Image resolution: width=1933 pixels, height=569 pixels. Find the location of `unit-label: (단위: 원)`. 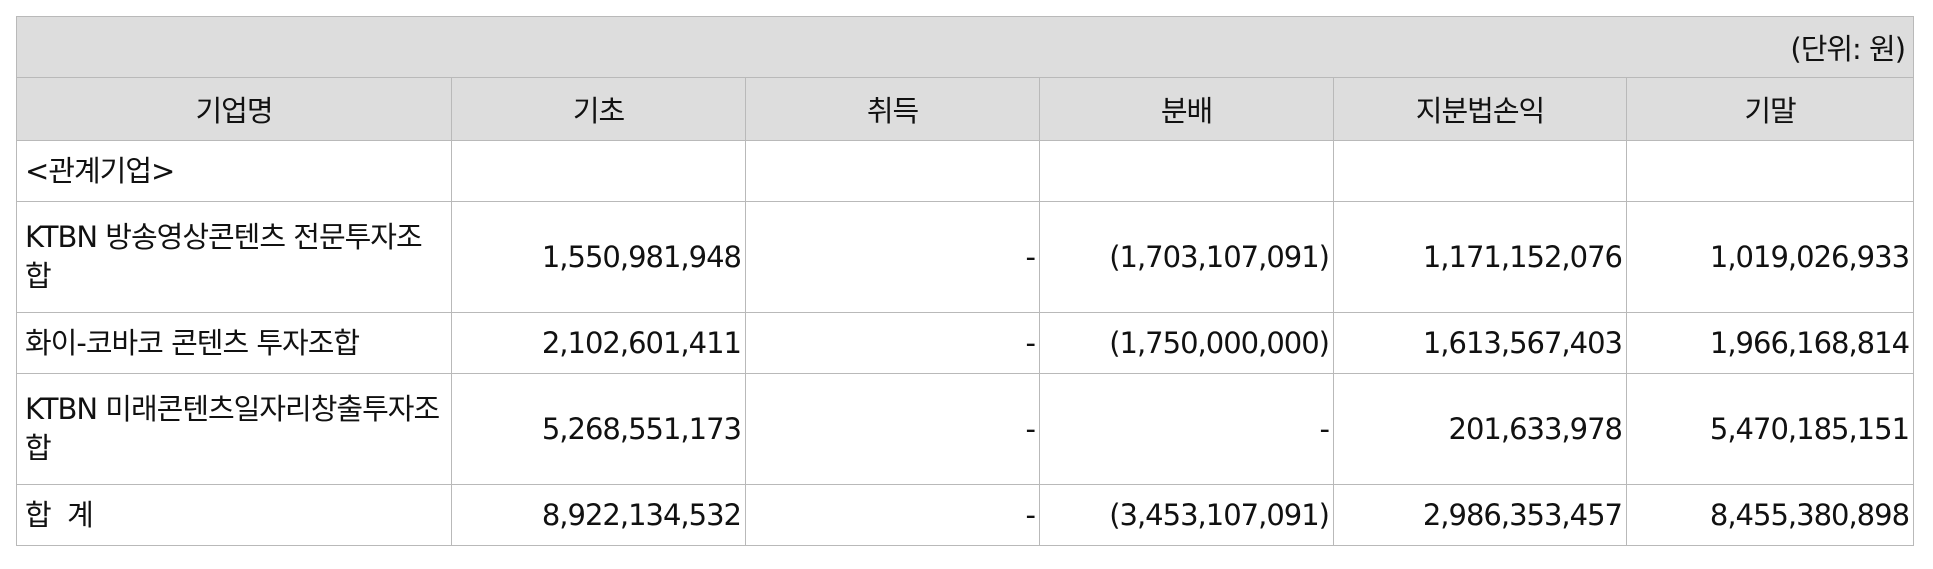

unit-label: (단위: 원) is located at coordinates (965, 47).